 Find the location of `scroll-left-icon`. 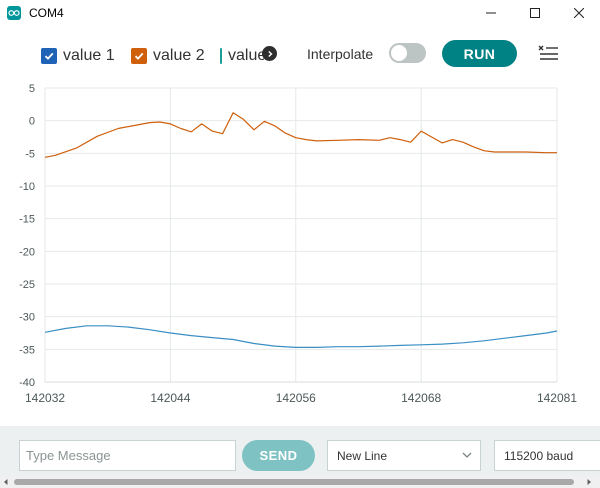

scroll-left-icon is located at coordinates (6, 482).